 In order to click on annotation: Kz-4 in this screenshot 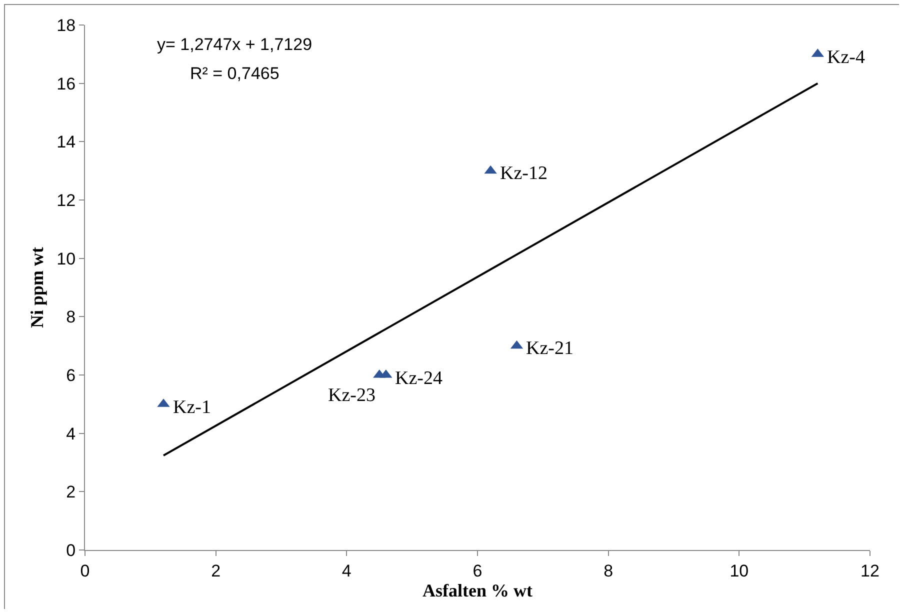, I will do `click(846, 57)`.